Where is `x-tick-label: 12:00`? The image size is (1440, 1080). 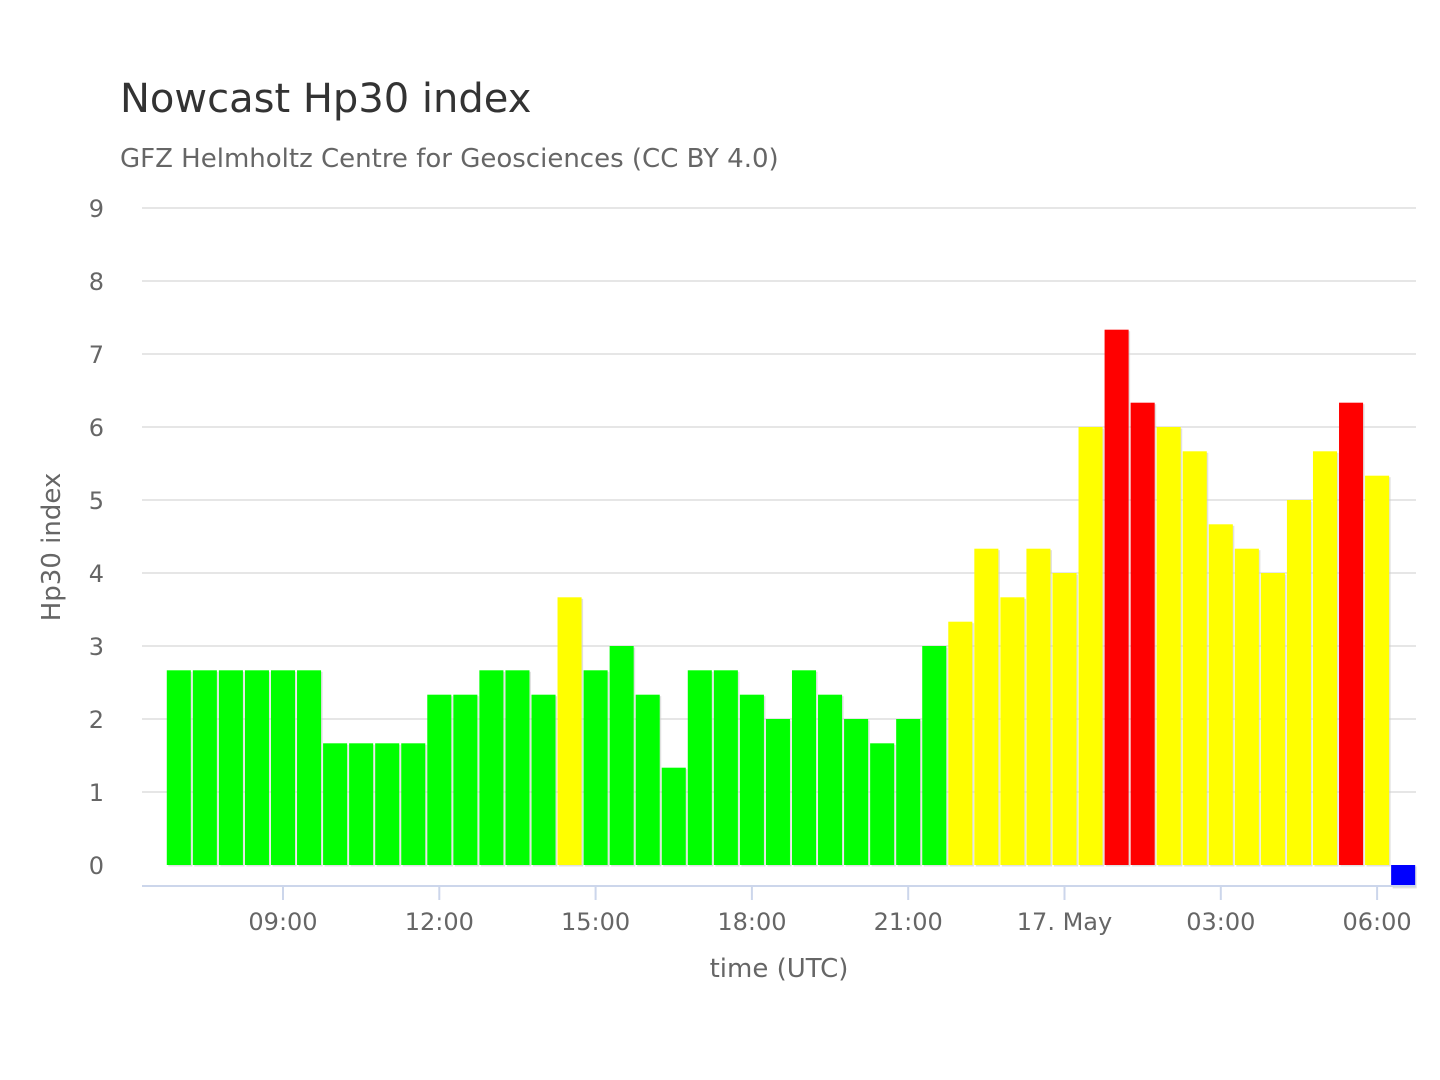
x-tick-label: 12:00 is located at coordinates (439, 922).